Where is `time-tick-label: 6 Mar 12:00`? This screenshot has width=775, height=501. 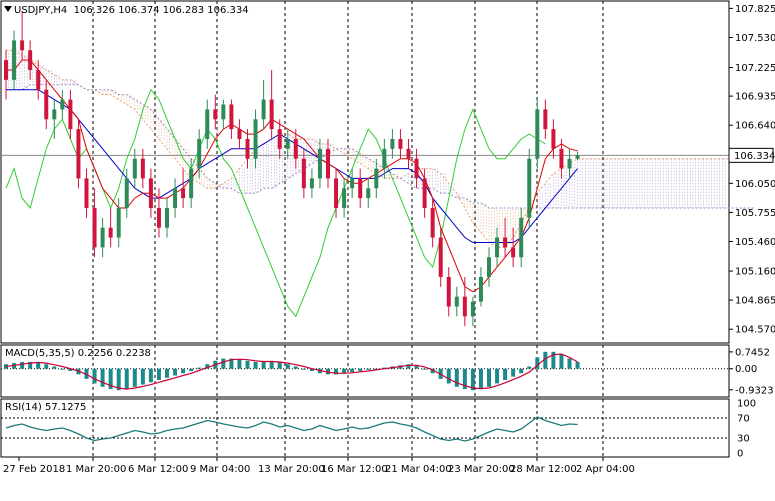 time-tick-label: 6 Mar 12:00 is located at coordinates (158, 469).